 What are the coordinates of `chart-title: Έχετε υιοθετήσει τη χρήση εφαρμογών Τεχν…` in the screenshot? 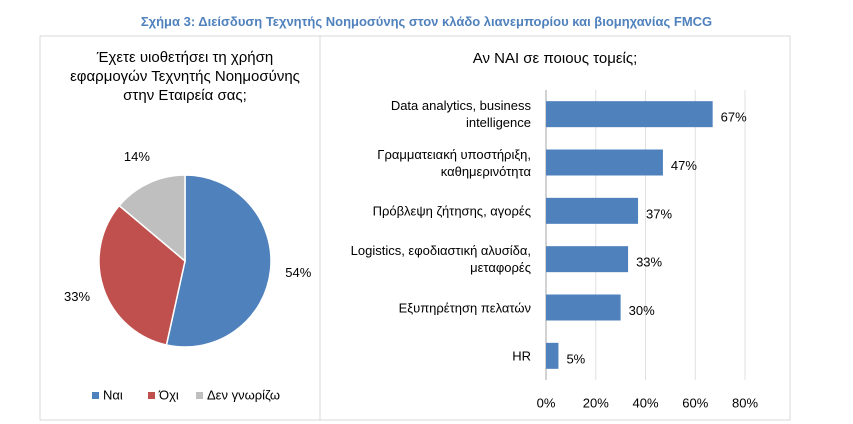 It's located at (185, 76).